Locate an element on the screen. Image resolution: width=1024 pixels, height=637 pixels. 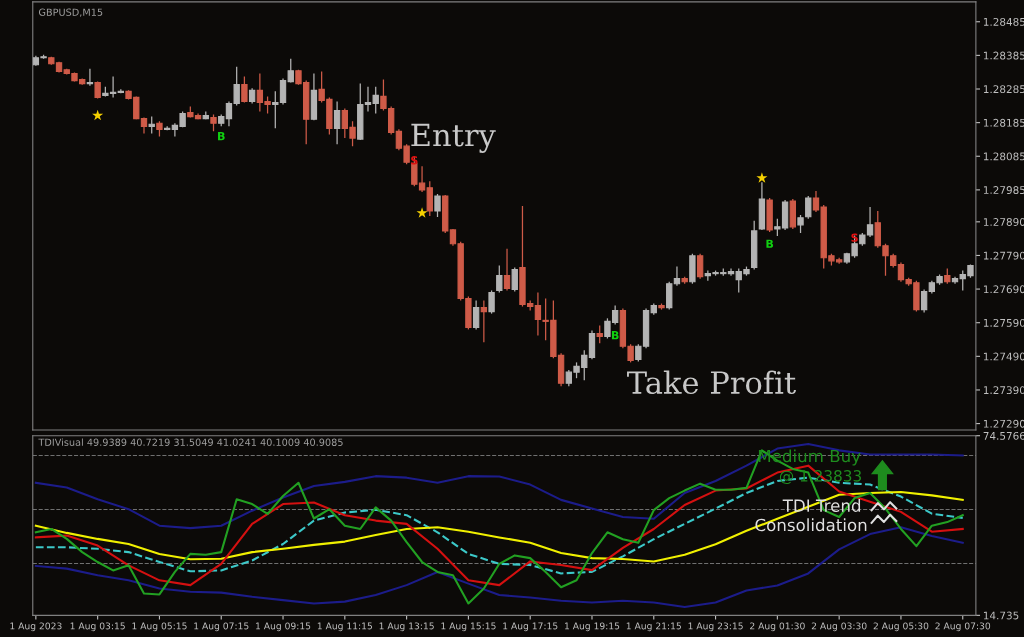
y-tick-label: 14.735 is located at coordinates (1001, 615).